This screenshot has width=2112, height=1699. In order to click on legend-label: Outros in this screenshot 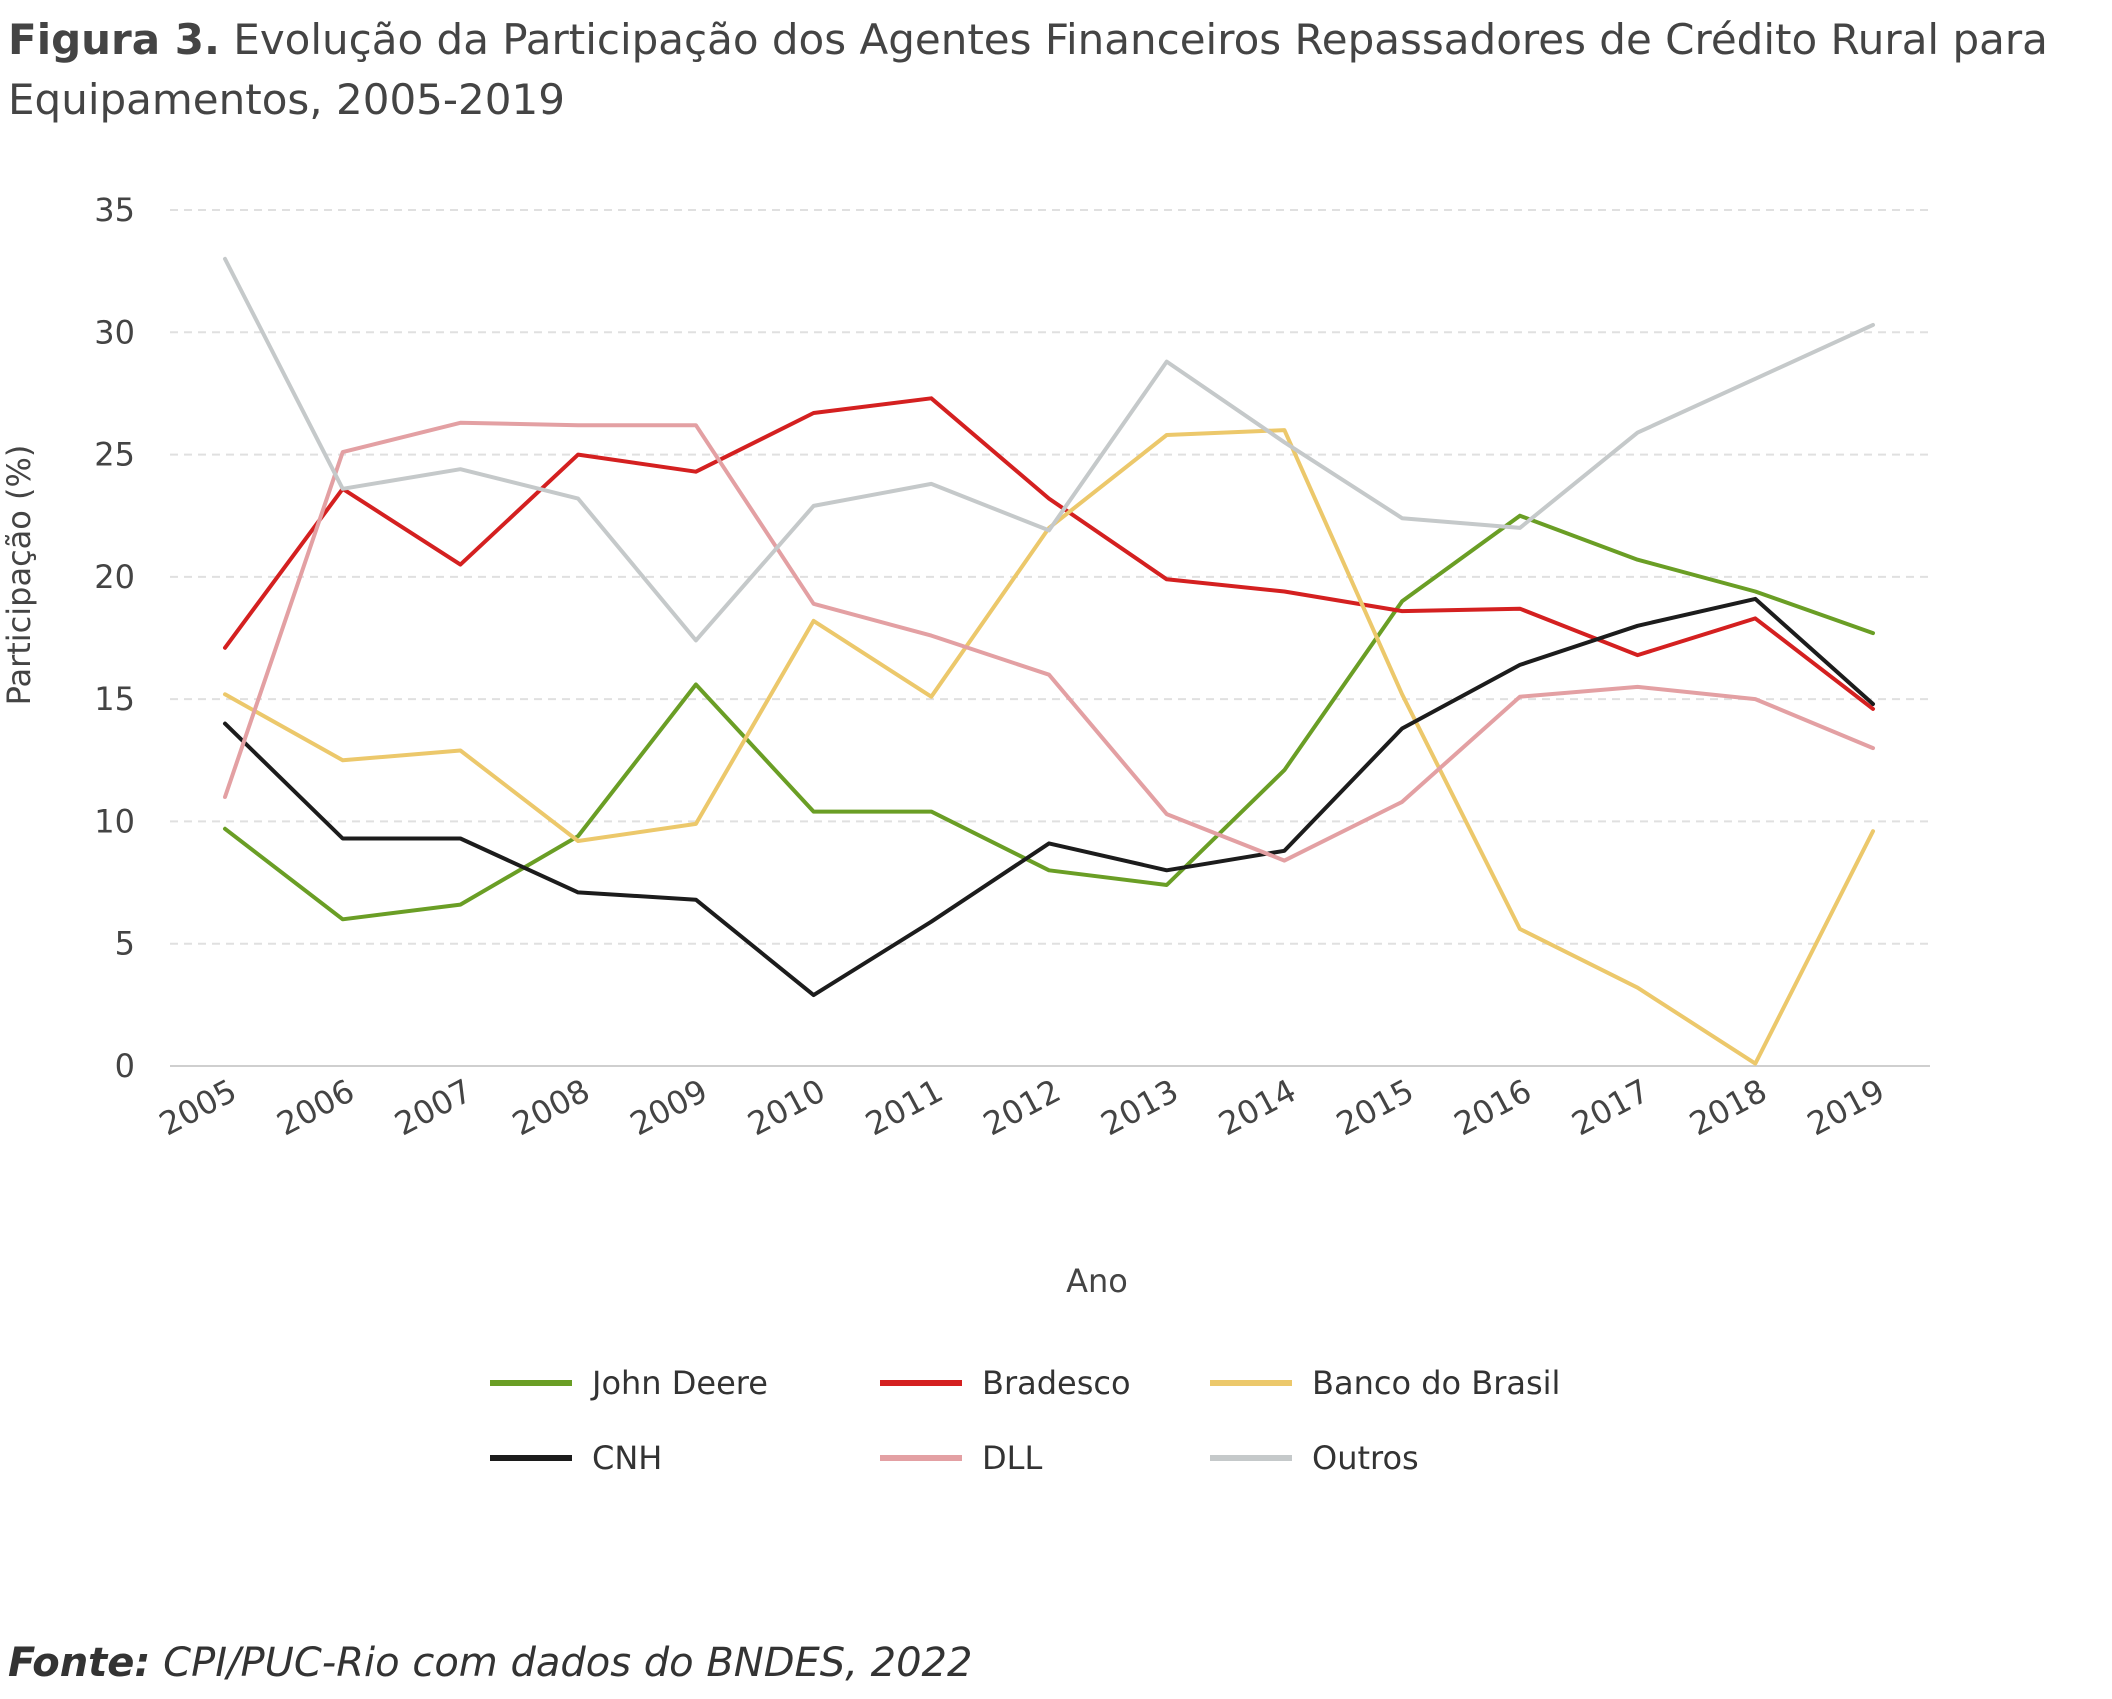, I will do `click(1365, 1458)`.